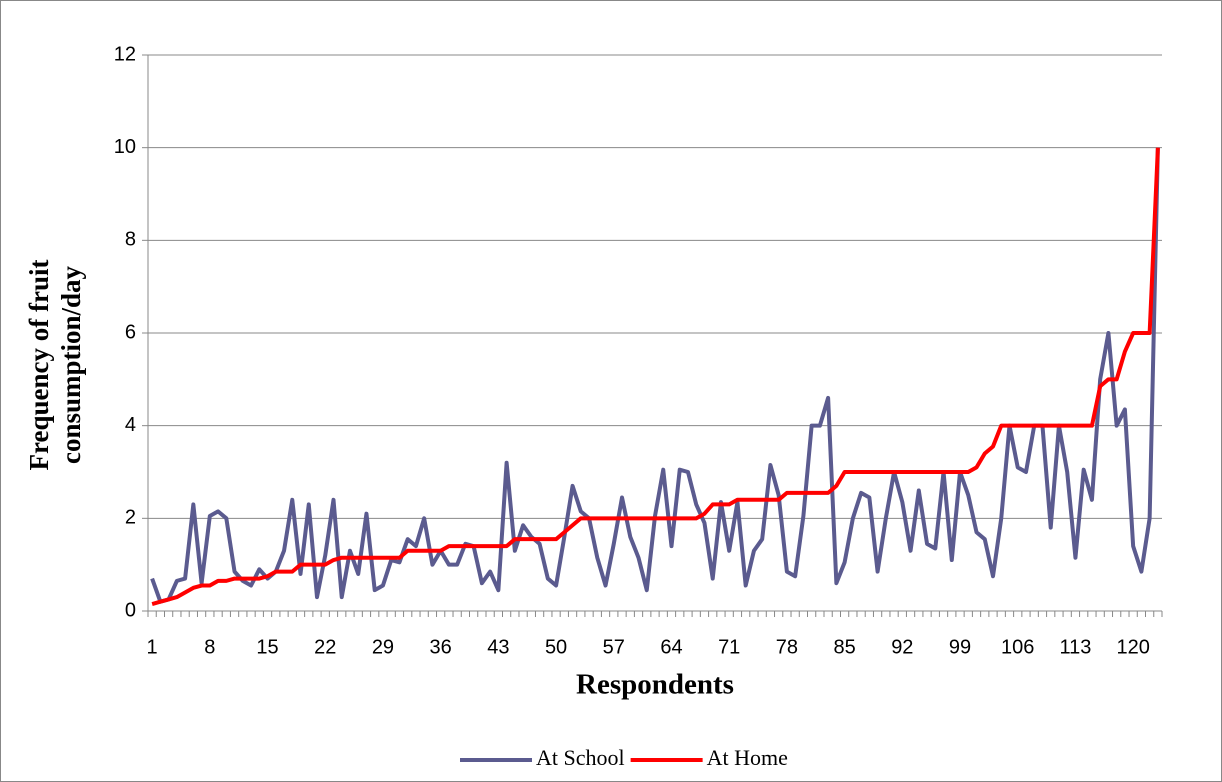  Describe the element at coordinates (671, 647) in the screenshot. I see `x-tick-label: 64` at that location.